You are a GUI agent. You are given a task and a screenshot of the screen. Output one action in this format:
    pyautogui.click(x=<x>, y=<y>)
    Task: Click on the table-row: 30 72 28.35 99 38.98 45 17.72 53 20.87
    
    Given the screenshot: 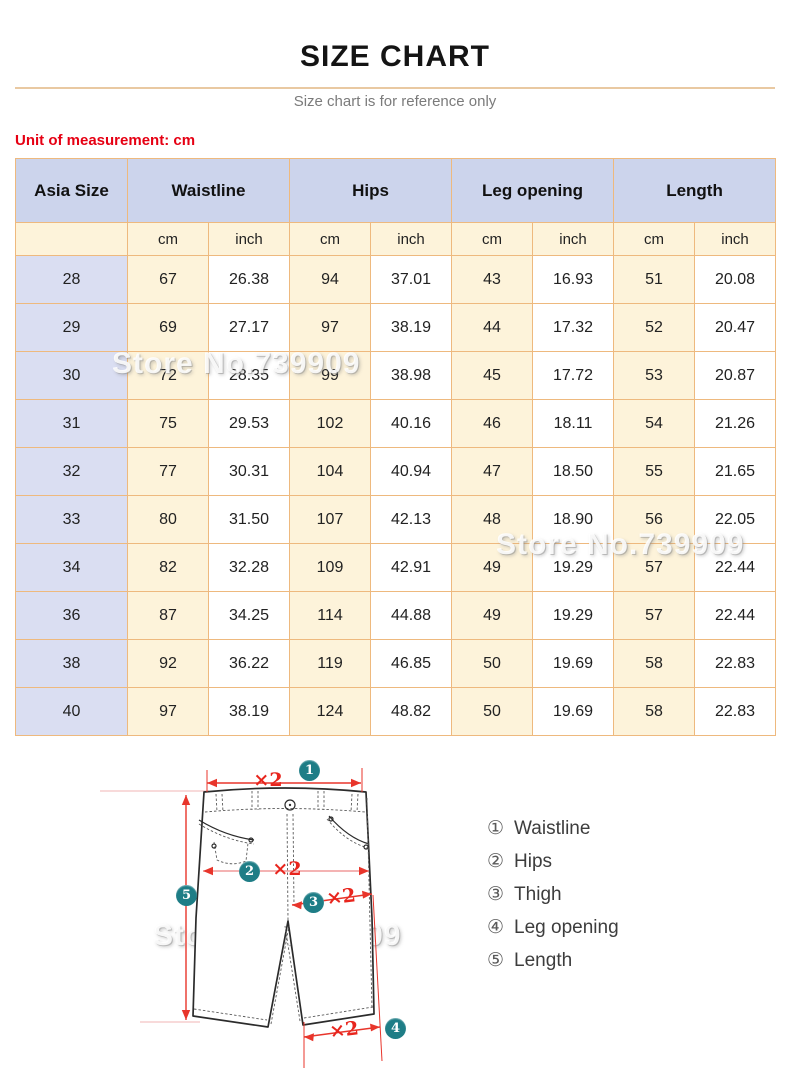 What is the action you would take?
    pyautogui.click(x=396, y=375)
    